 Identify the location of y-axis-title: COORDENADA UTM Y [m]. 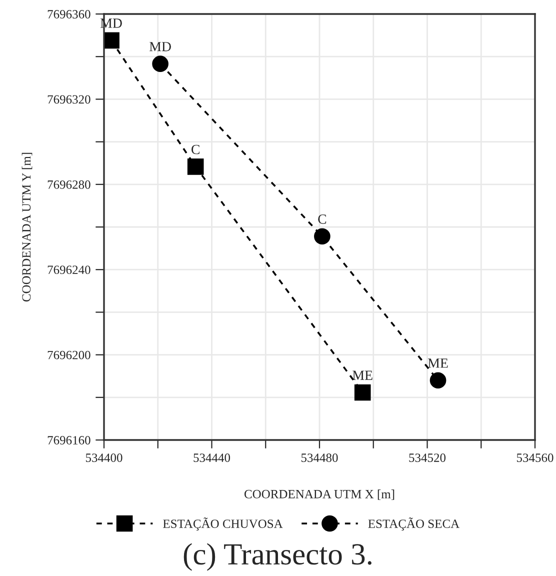
(27, 227).